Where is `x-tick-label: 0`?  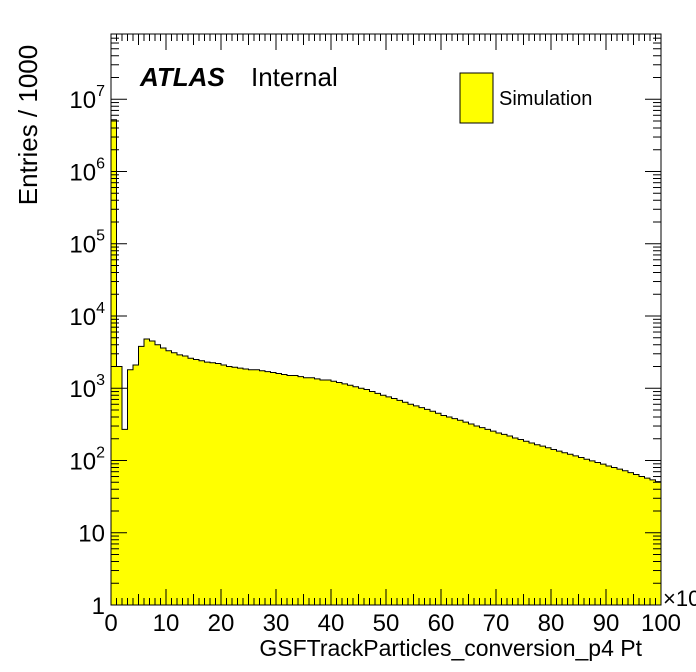 x-tick-label: 0 is located at coordinates (110, 623).